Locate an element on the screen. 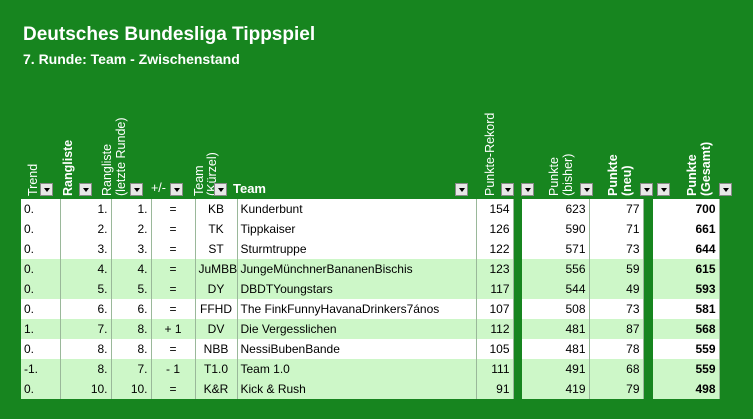 The width and height of the screenshot is (753, 419). cell-team: Die Vergesslichen is located at coordinates (357, 329).